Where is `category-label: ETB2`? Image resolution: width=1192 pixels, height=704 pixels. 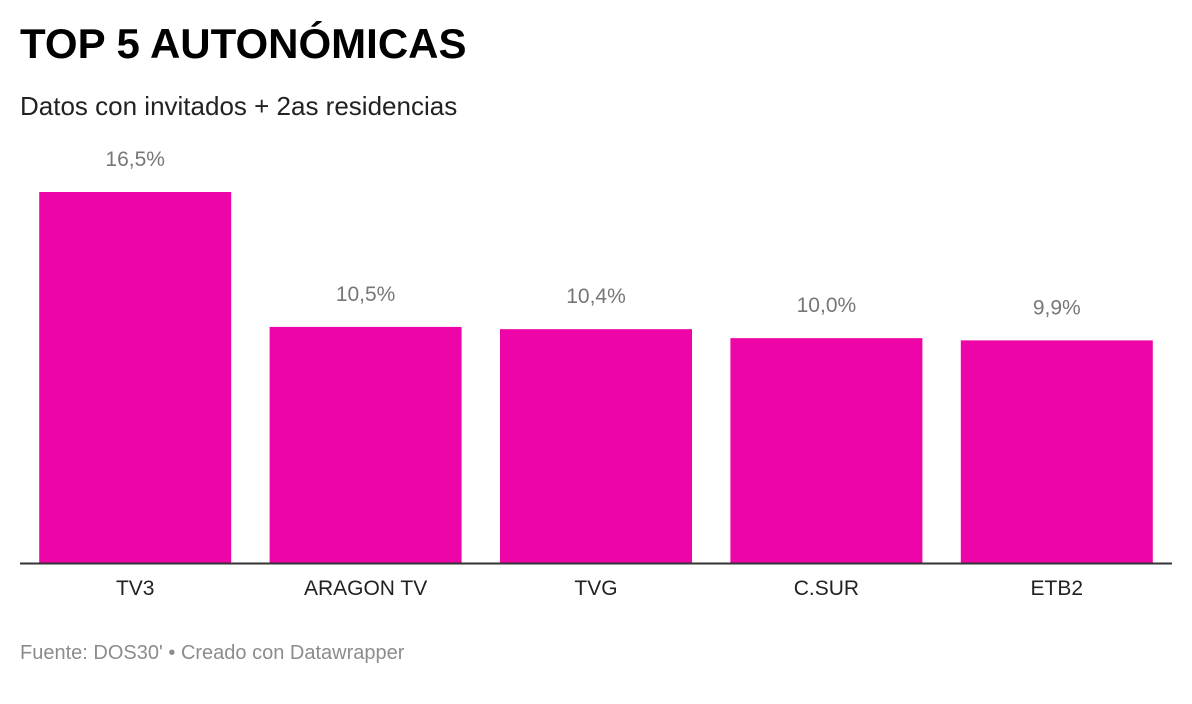 category-label: ETB2 is located at coordinates (1057, 588).